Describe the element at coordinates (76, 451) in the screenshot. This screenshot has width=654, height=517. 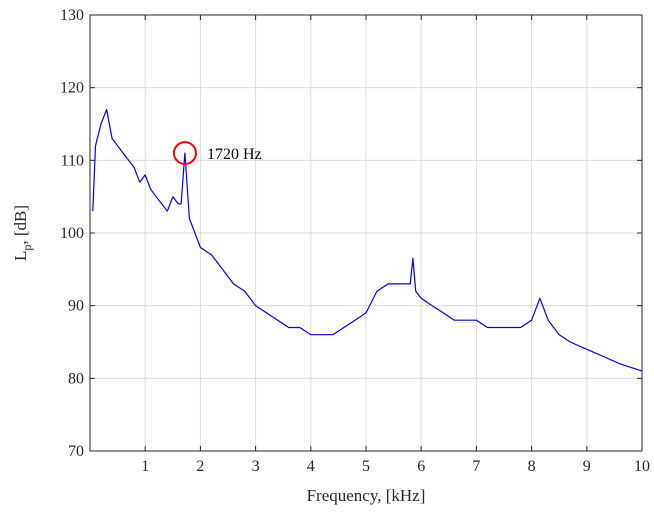
I see `y-tick-label: 70` at that location.